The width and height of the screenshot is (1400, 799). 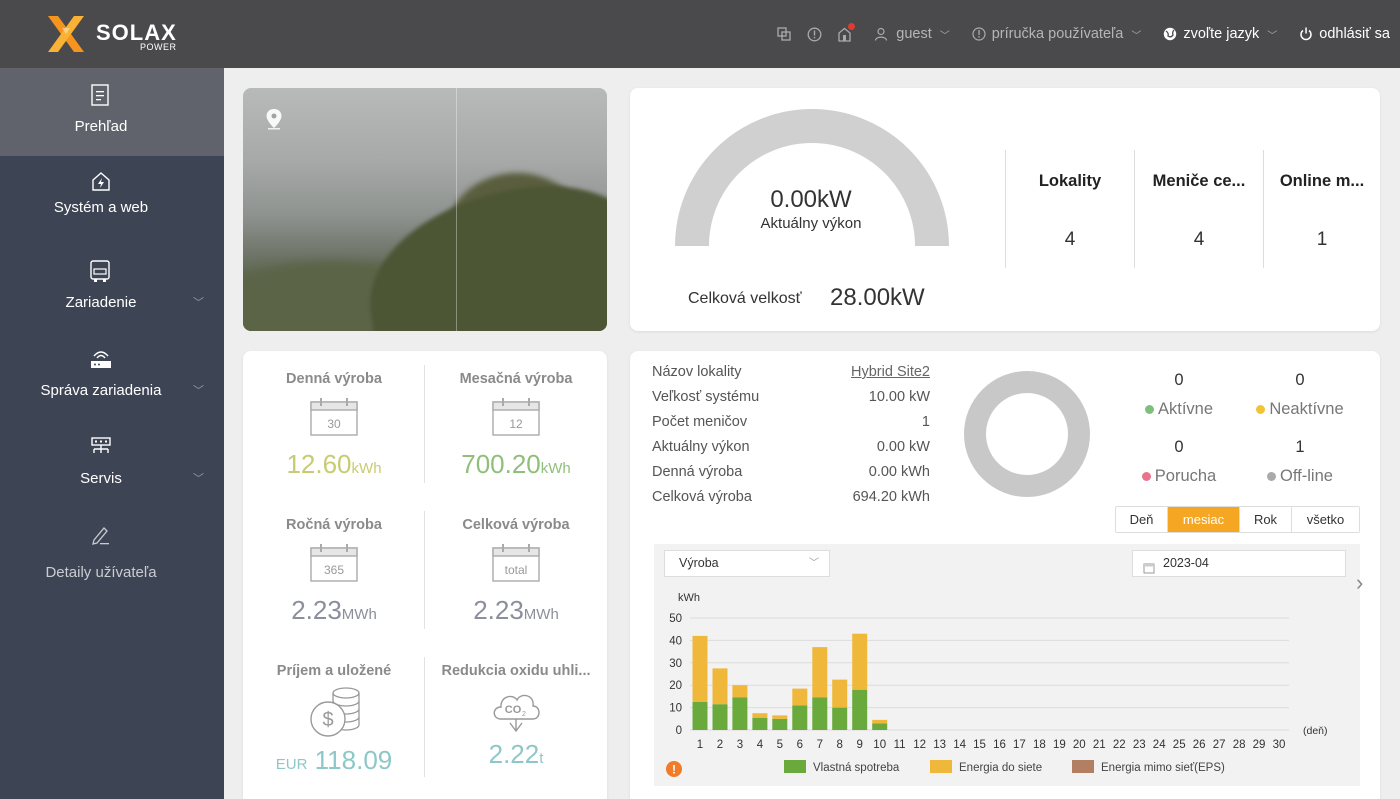 What do you see at coordinates (1070, 181) in the screenshot?
I see `stat-label: Lokality` at bounding box center [1070, 181].